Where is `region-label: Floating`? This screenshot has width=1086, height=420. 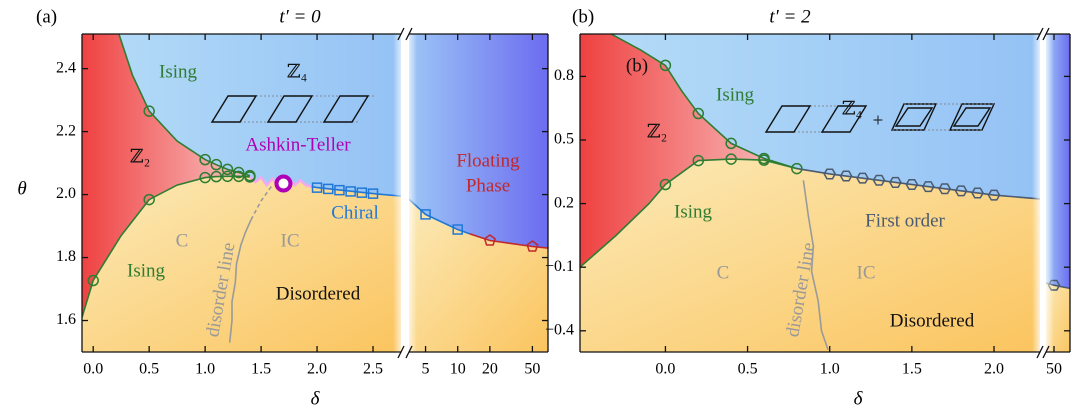
region-label: Floating is located at coordinates (488, 160).